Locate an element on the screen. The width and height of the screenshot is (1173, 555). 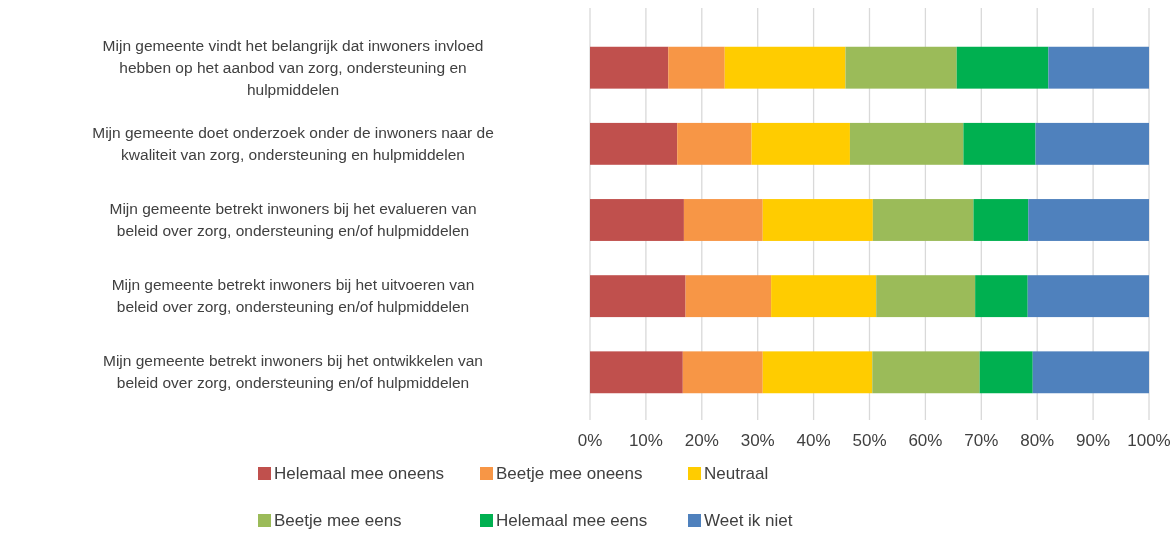
x-tick-label: 50% is located at coordinates (869, 440).